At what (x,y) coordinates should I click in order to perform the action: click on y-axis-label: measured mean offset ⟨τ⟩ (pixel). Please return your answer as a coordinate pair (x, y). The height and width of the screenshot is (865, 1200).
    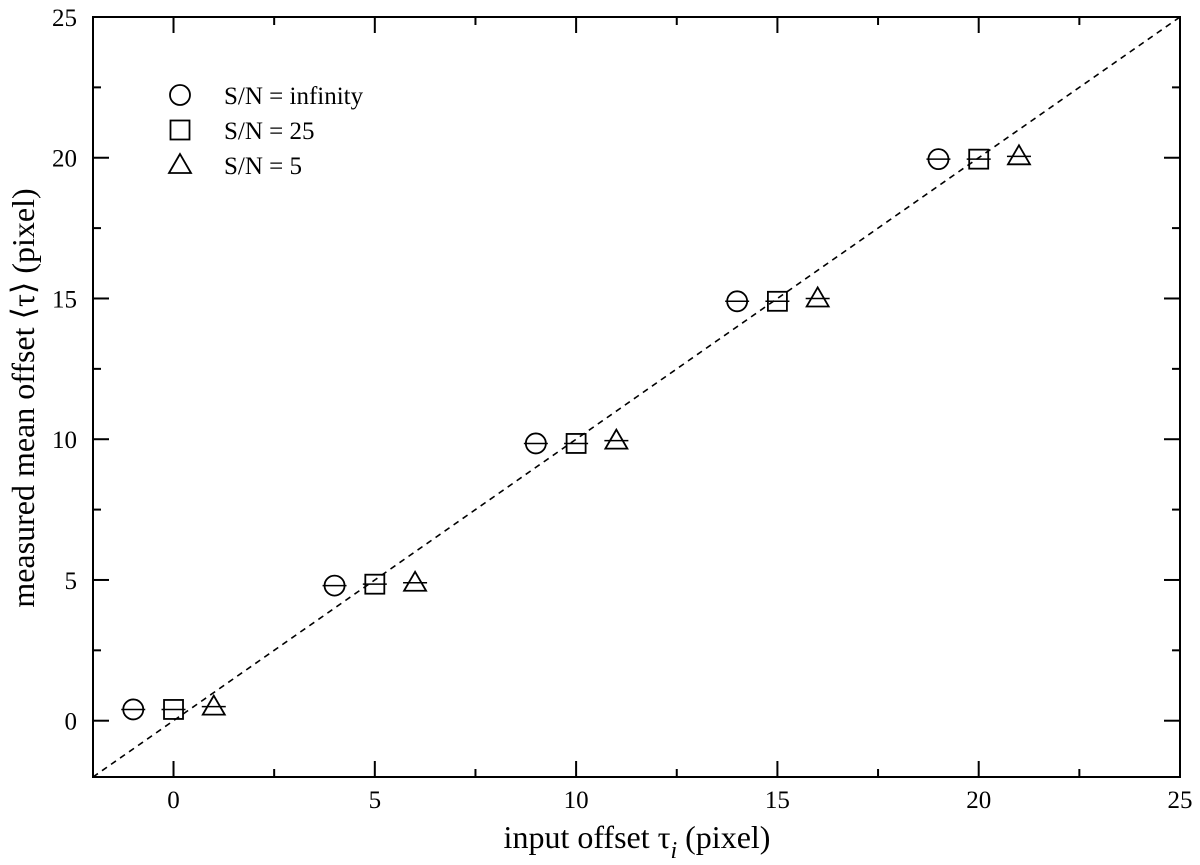
    Looking at the image, I should click on (23, 397).